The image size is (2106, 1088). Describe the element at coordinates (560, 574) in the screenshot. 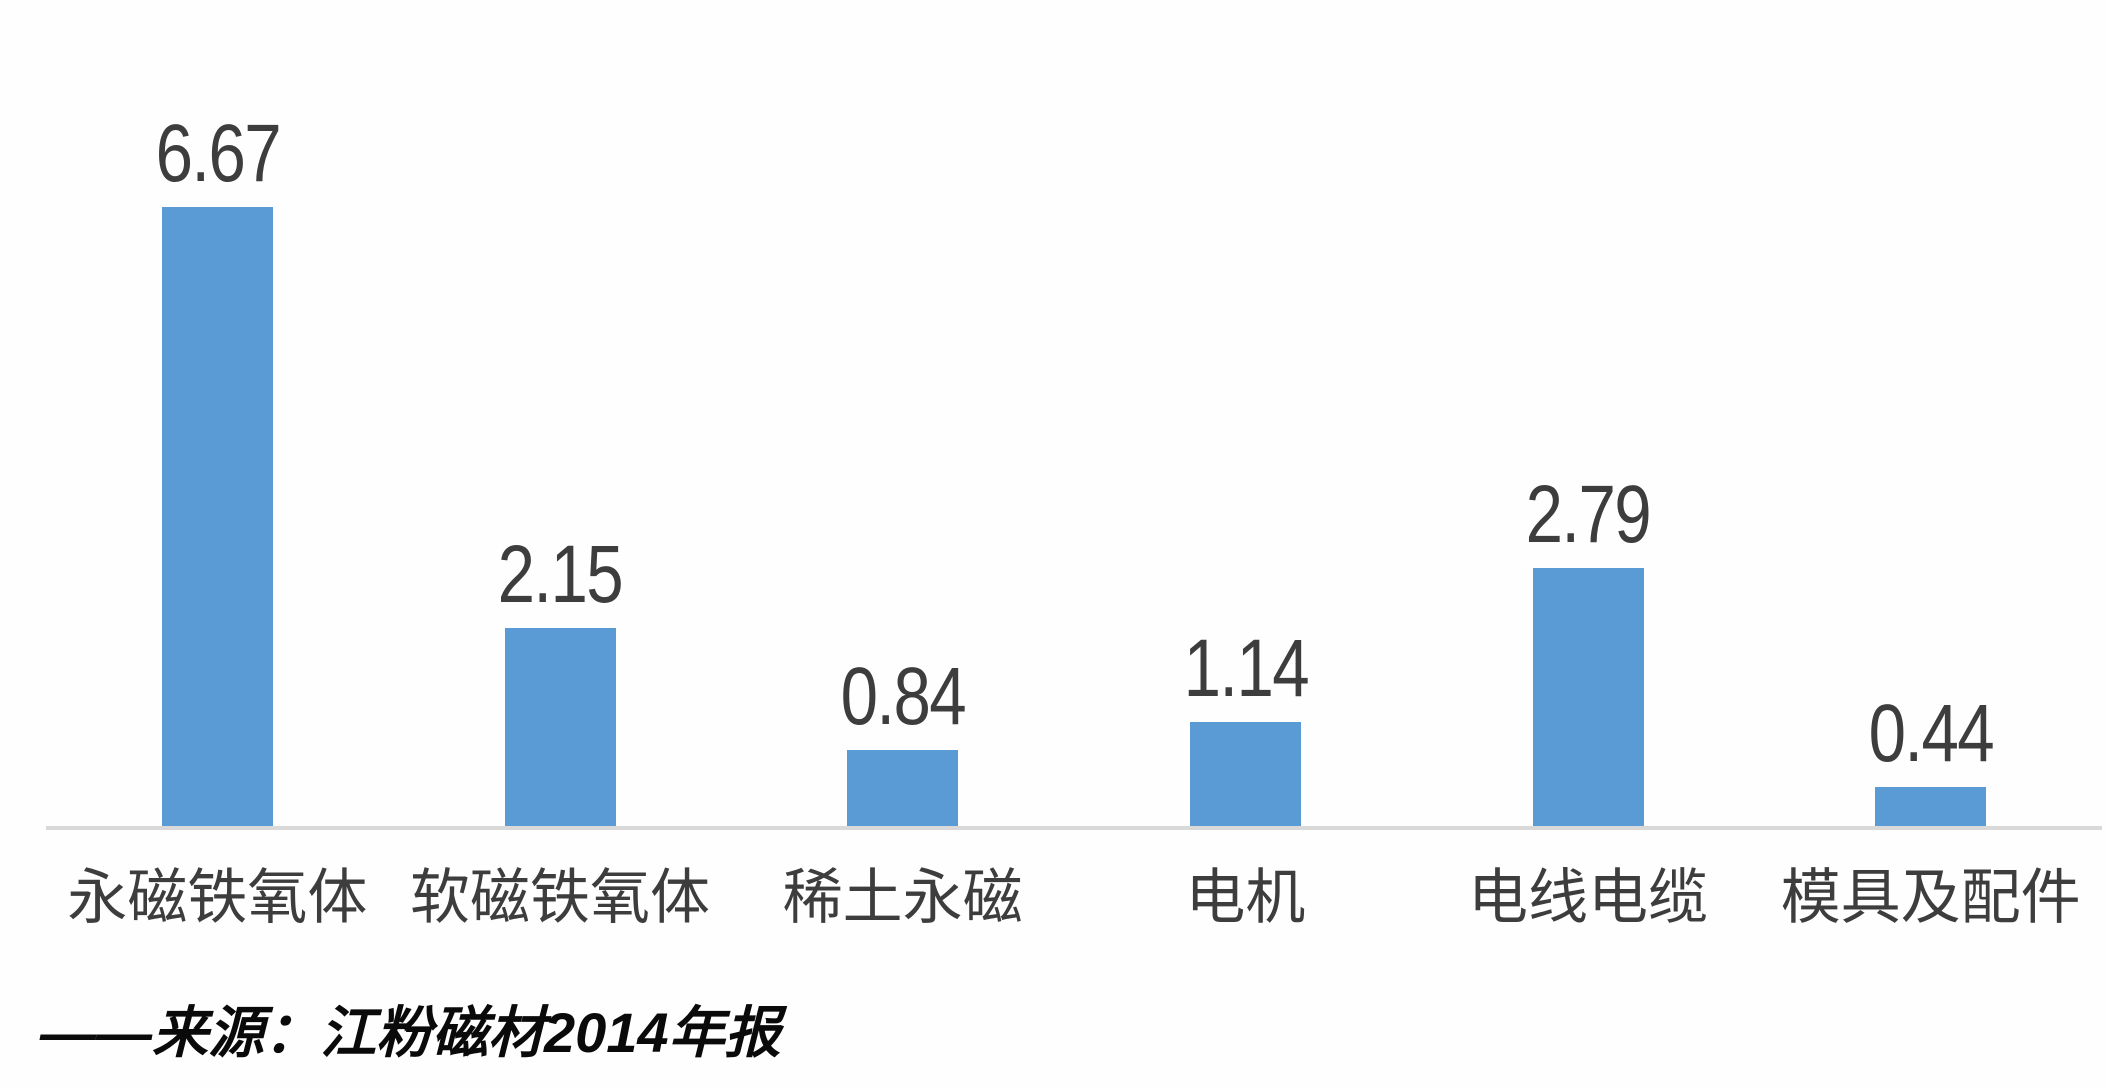

I see `value-label: 2.15` at that location.